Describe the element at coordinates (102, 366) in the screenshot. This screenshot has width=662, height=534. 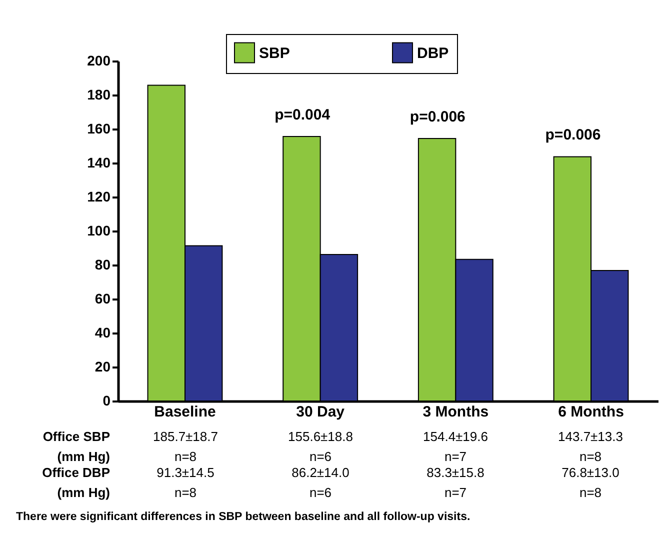
I see `y-tick-label: 20` at that location.